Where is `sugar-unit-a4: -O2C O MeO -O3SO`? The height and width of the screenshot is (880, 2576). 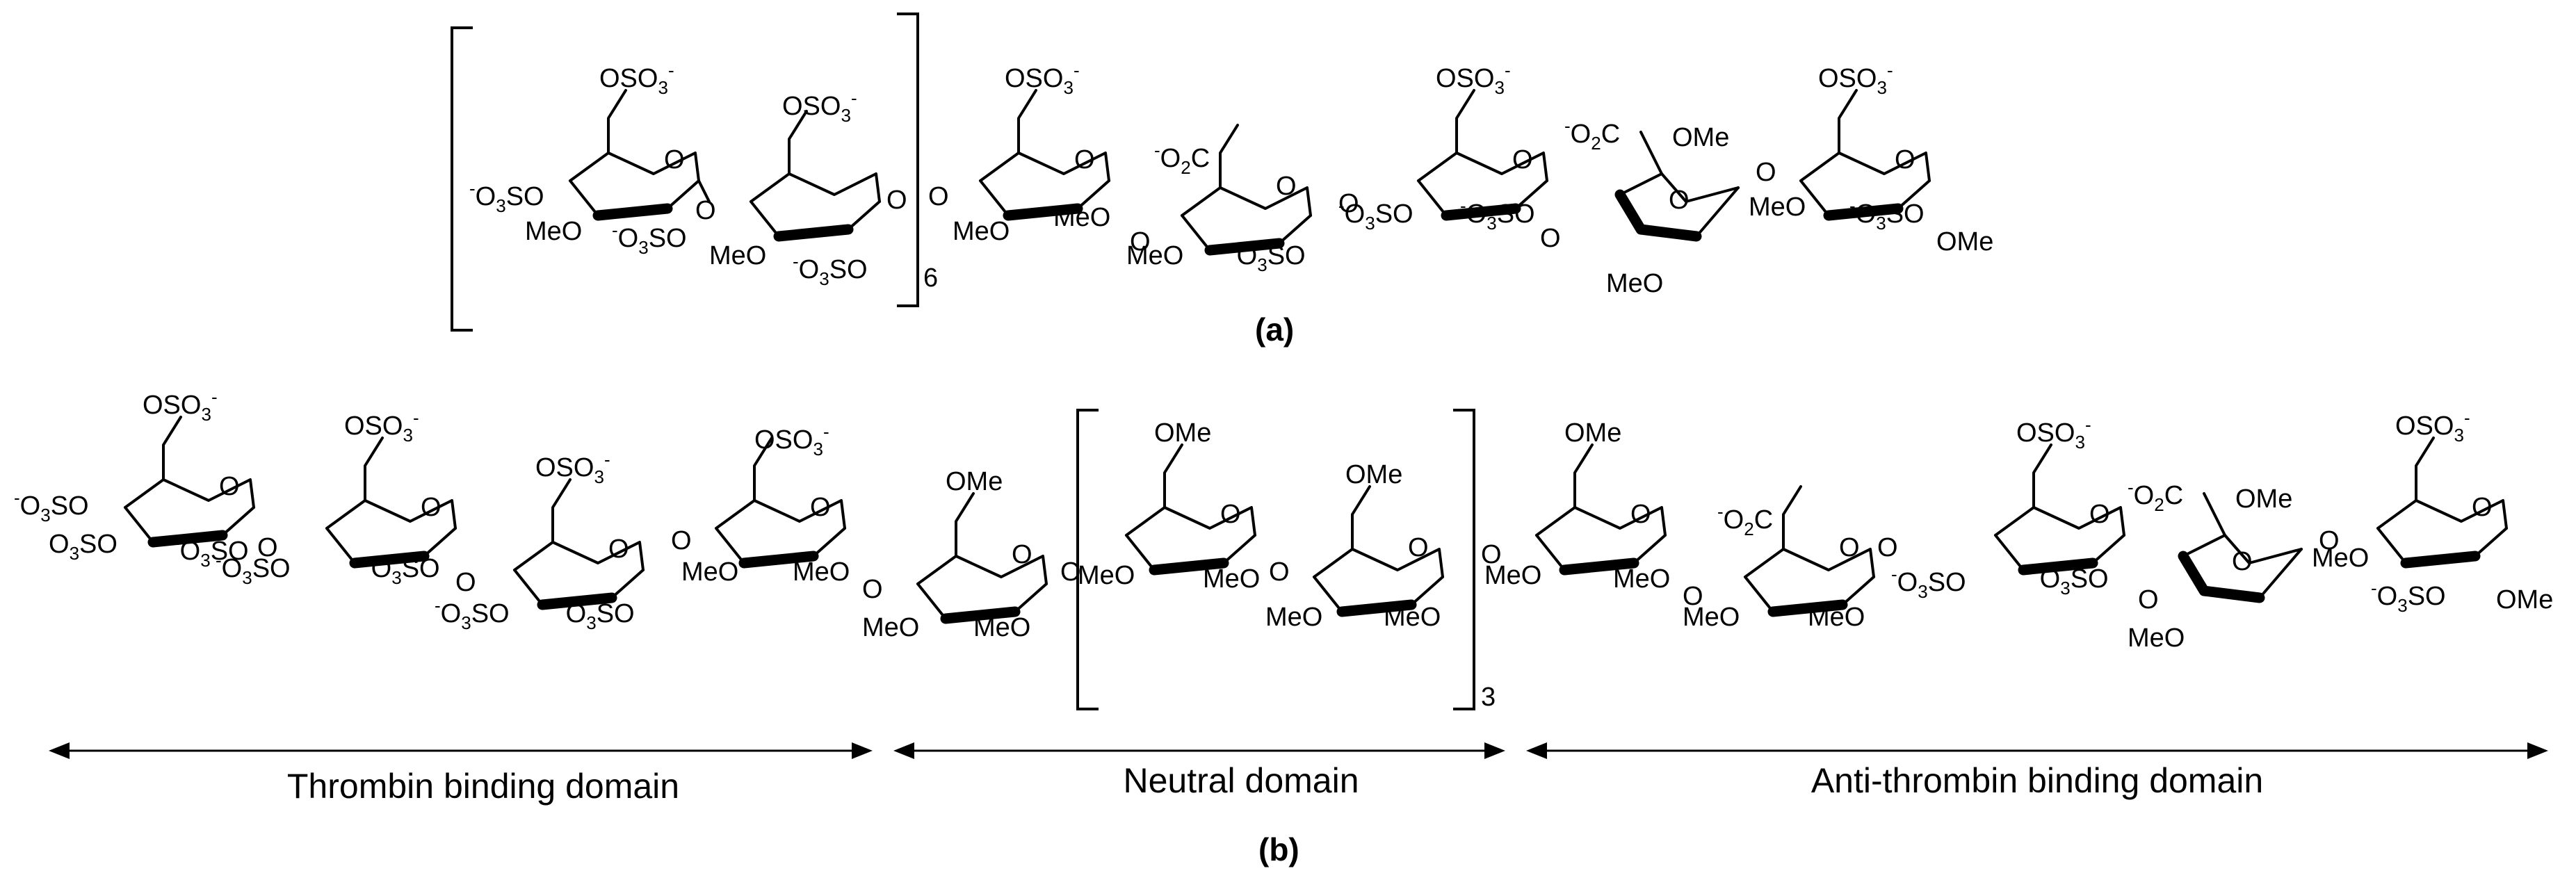
sugar-unit-a4: -O2C O MeO -O3SO is located at coordinates (1218, 200).